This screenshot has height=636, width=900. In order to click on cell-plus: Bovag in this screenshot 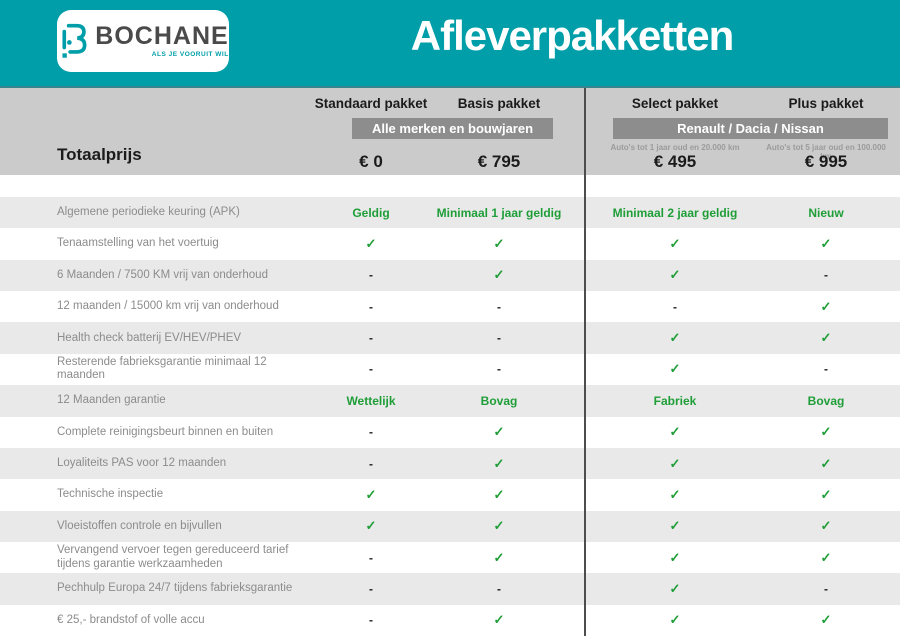, I will do `click(826, 401)`.